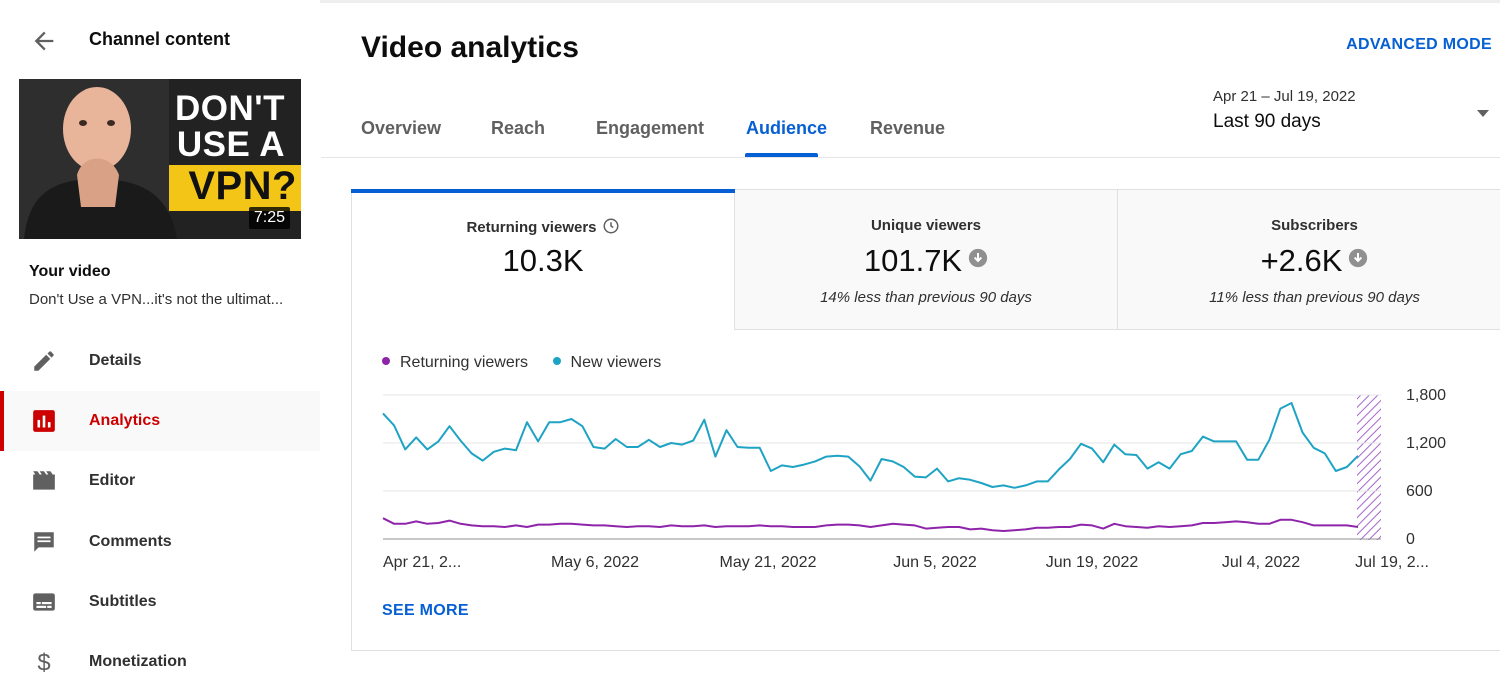 The width and height of the screenshot is (1500, 677). I want to click on page-title: Video analytics, so click(470, 47).